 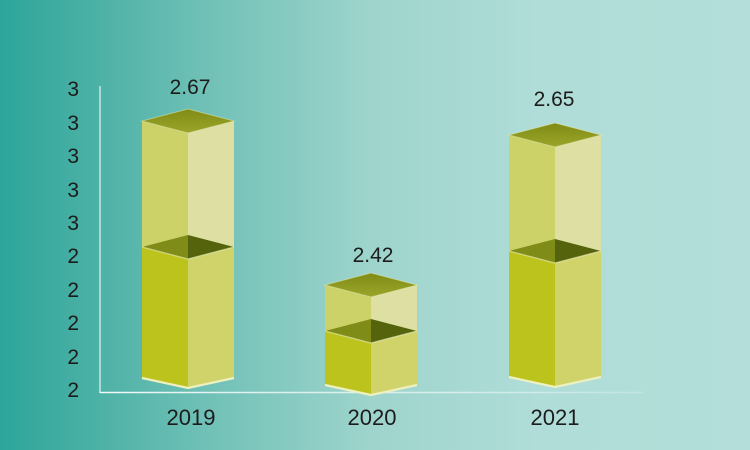 I want to click on bar-2020, so click(x=371, y=334).